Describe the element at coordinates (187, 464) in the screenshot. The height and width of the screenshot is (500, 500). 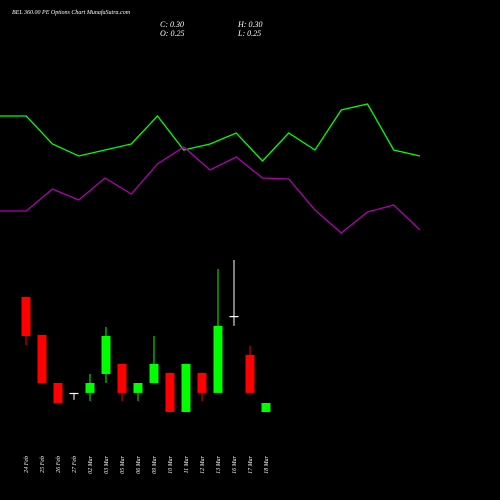
I see `x-tick-label: 11 Mar` at that location.